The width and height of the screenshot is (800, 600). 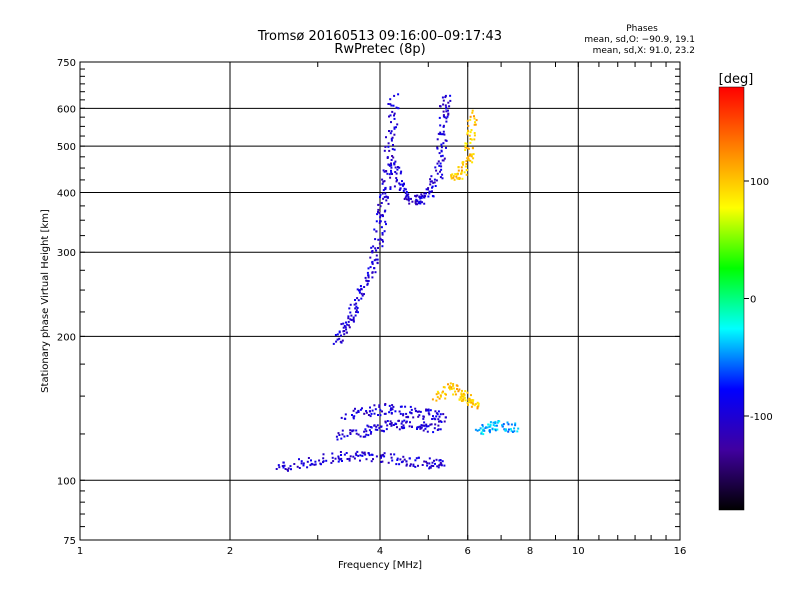 What do you see at coordinates (639, 40) in the screenshot?
I see `stats-line-o: mean, sd,O: −90.9, 19.1` at bounding box center [639, 40].